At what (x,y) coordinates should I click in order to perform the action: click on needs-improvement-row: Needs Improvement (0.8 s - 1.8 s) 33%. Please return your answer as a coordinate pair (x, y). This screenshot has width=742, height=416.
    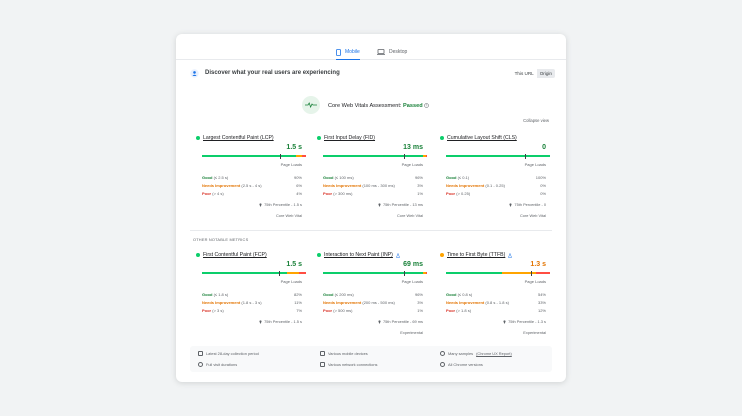
    Looking at the image, I should click on (496, 302).